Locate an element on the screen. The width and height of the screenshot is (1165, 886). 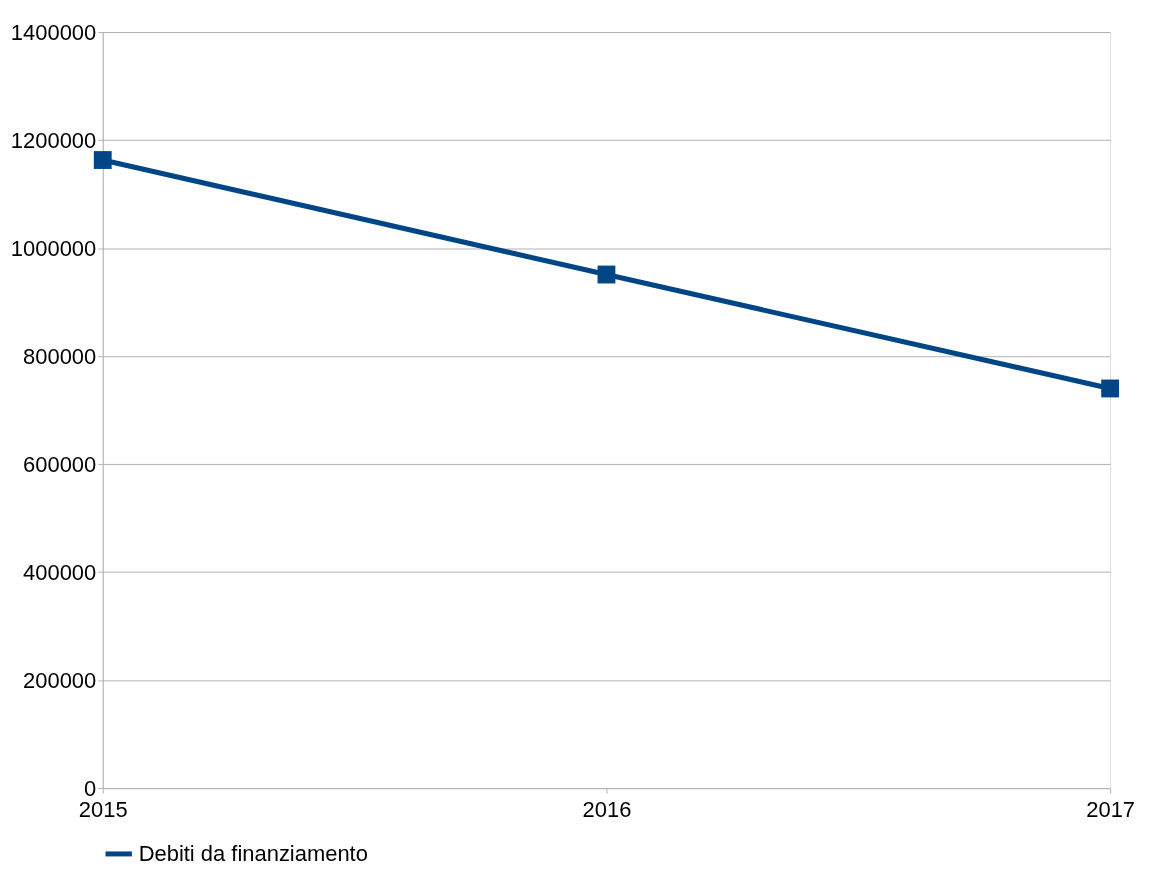
x-tick-label: 2016 is located at coordinates (607, 809).